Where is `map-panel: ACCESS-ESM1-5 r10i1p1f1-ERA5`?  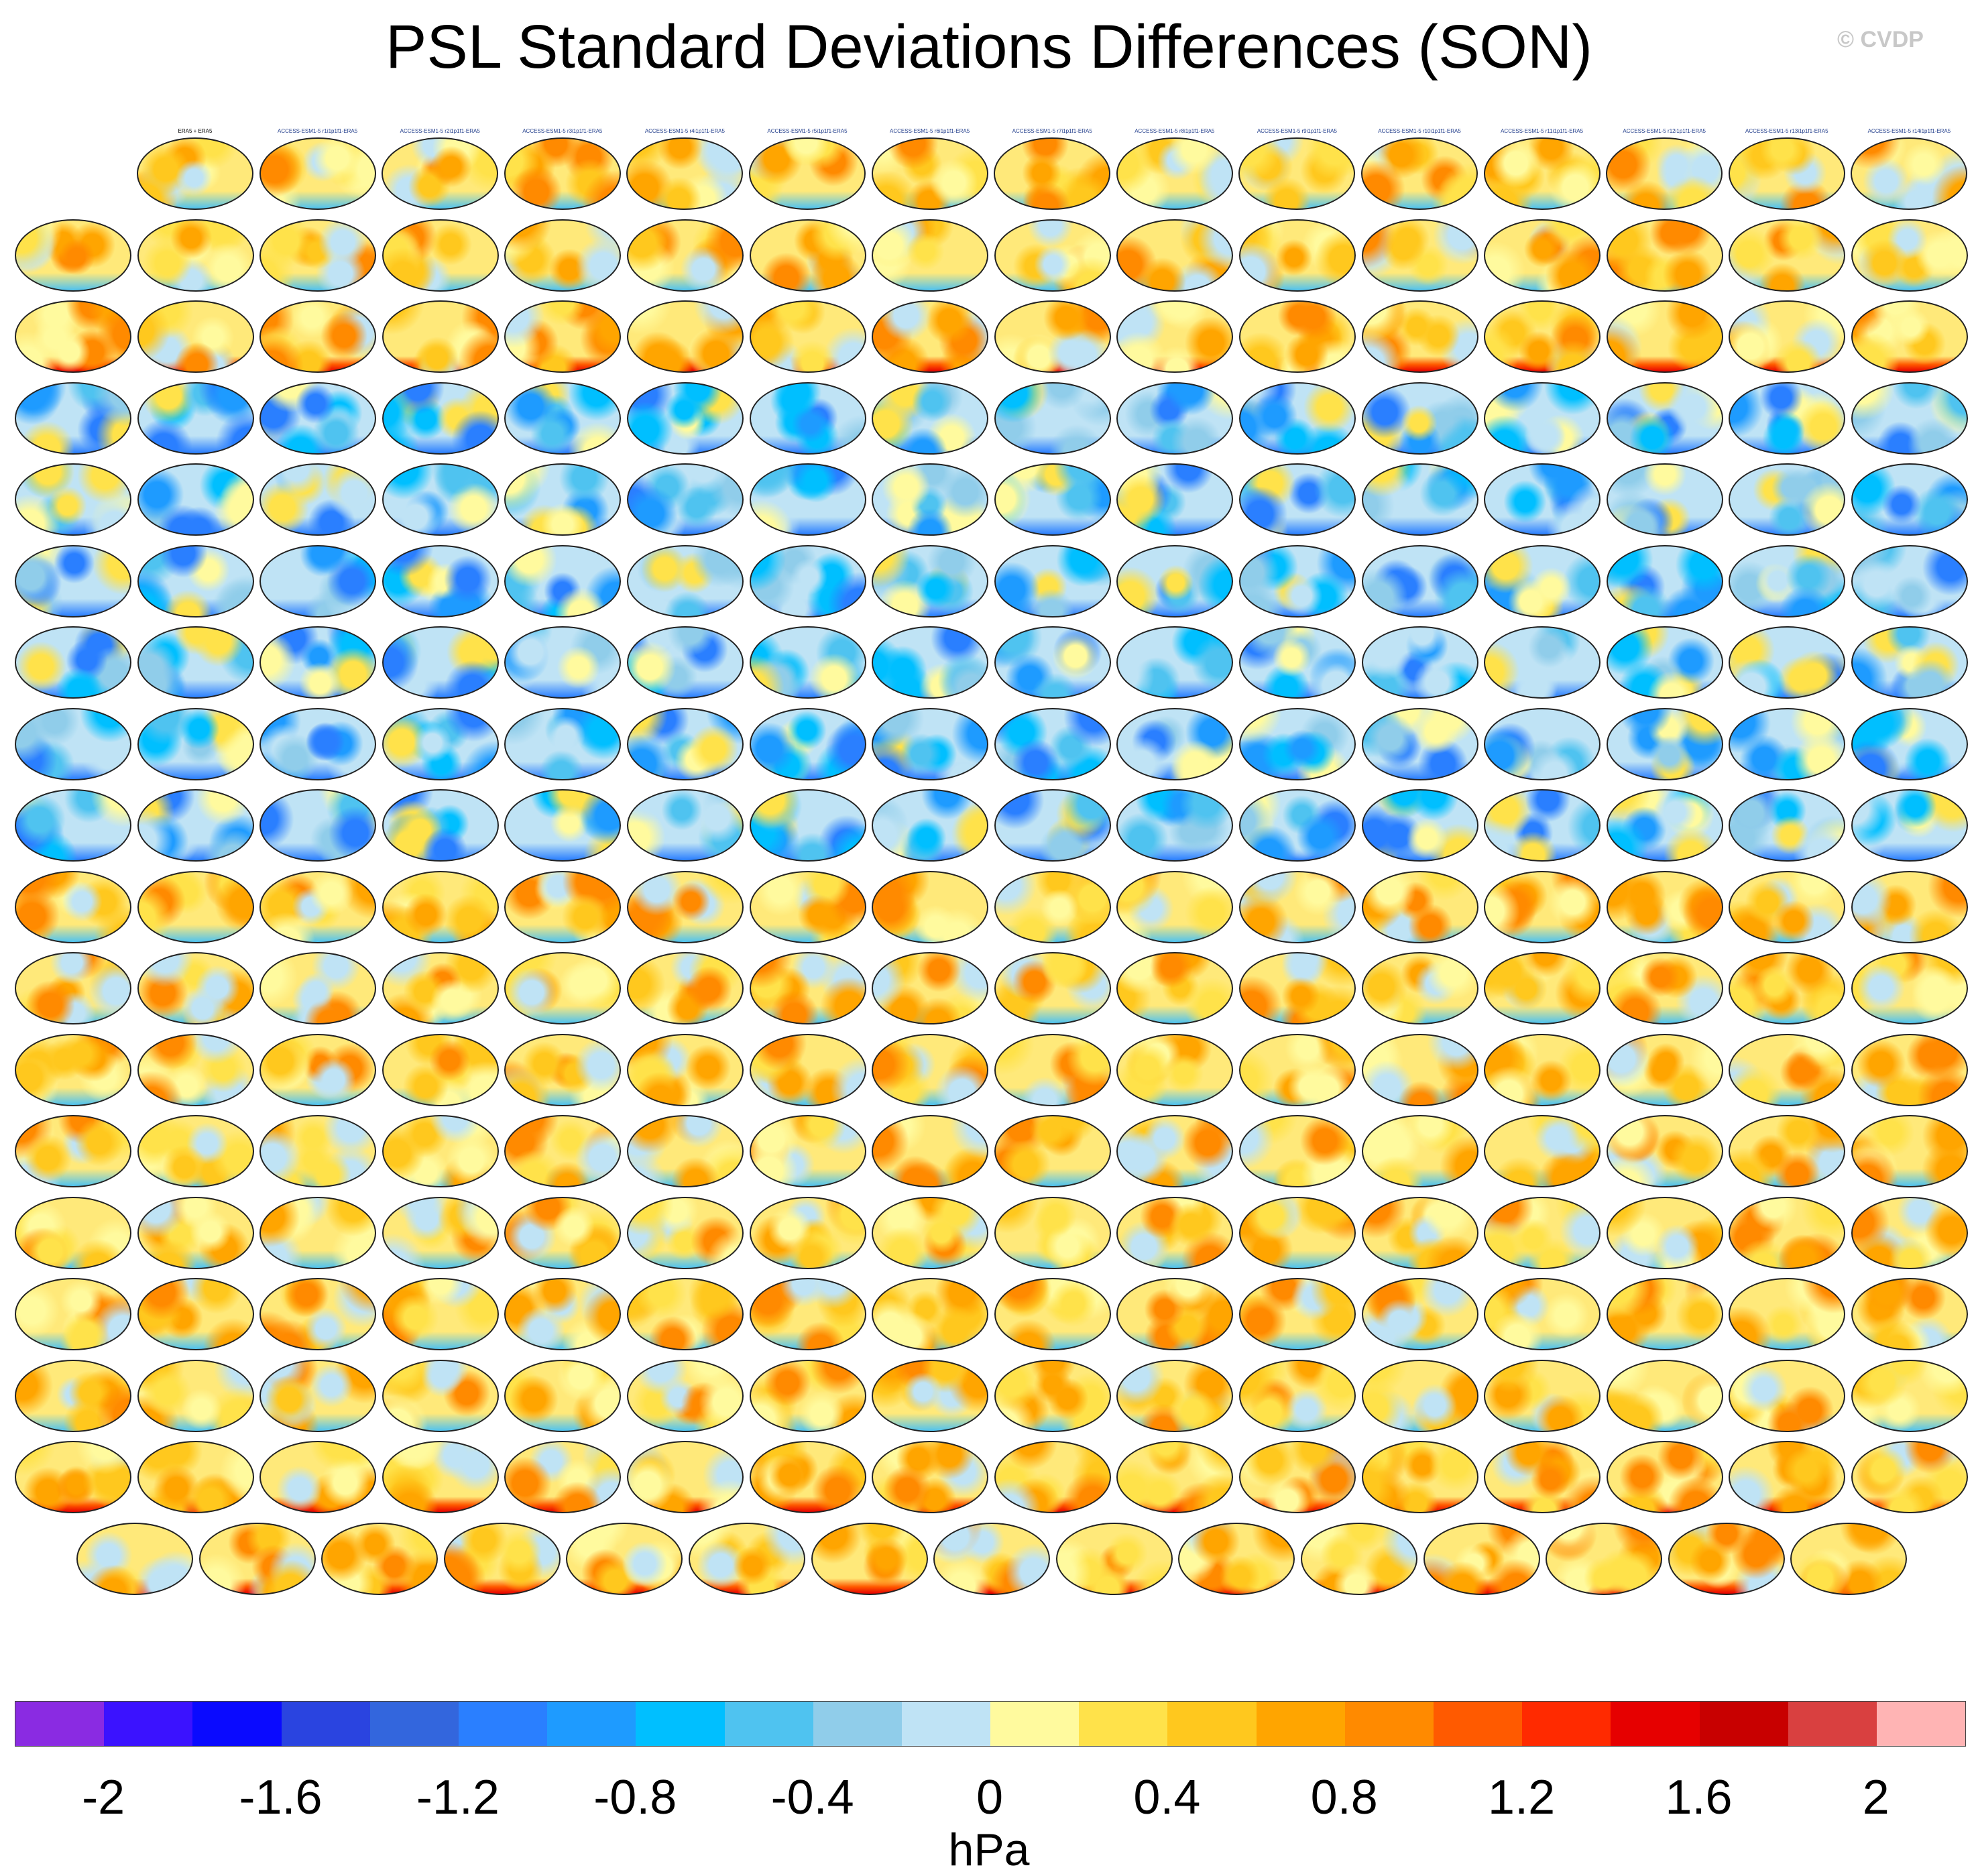
map-panel: ACCESS-ESM1-5 r10i1p1f1-ERA5 is located at coordinates (1419, 169).